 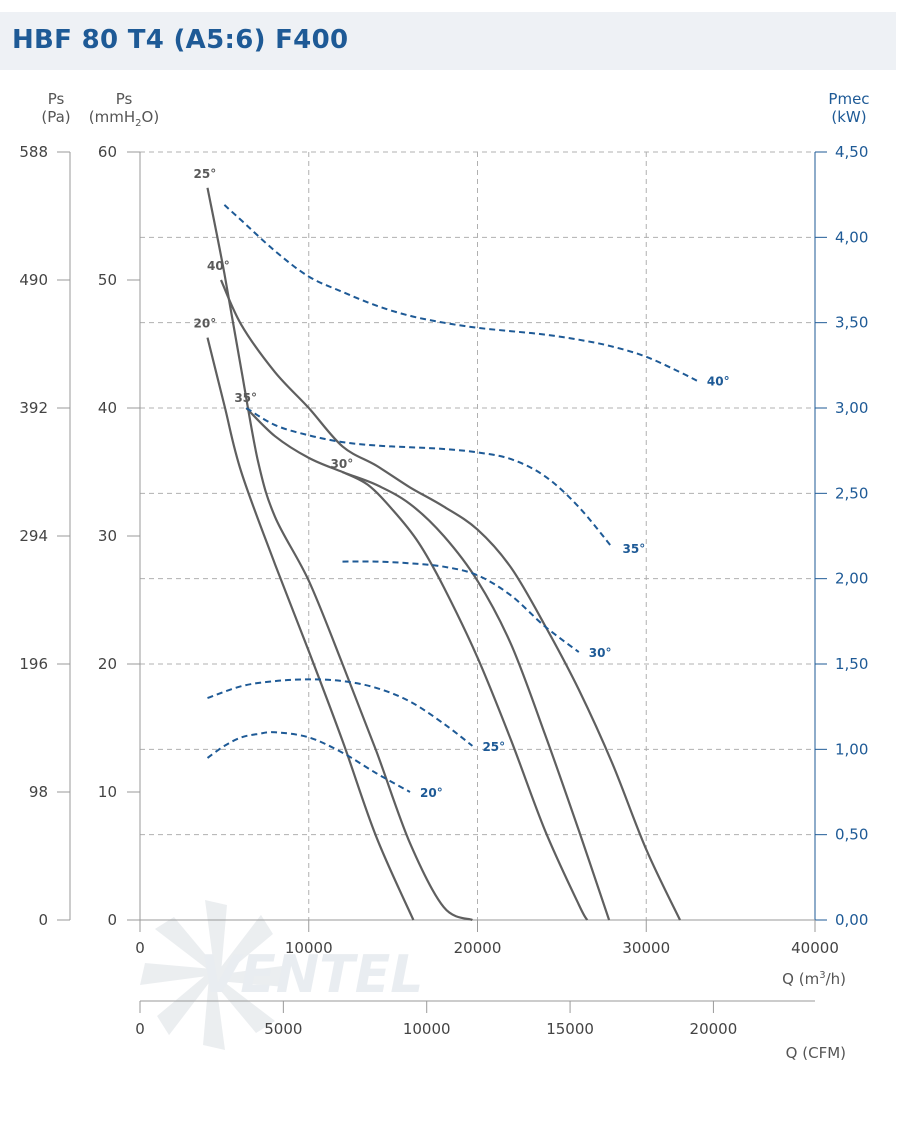 What do you see at coordinates (138, 123) in the screenshot?
I see `mm-unit-sub: 2` at bounding box center [138, 123].